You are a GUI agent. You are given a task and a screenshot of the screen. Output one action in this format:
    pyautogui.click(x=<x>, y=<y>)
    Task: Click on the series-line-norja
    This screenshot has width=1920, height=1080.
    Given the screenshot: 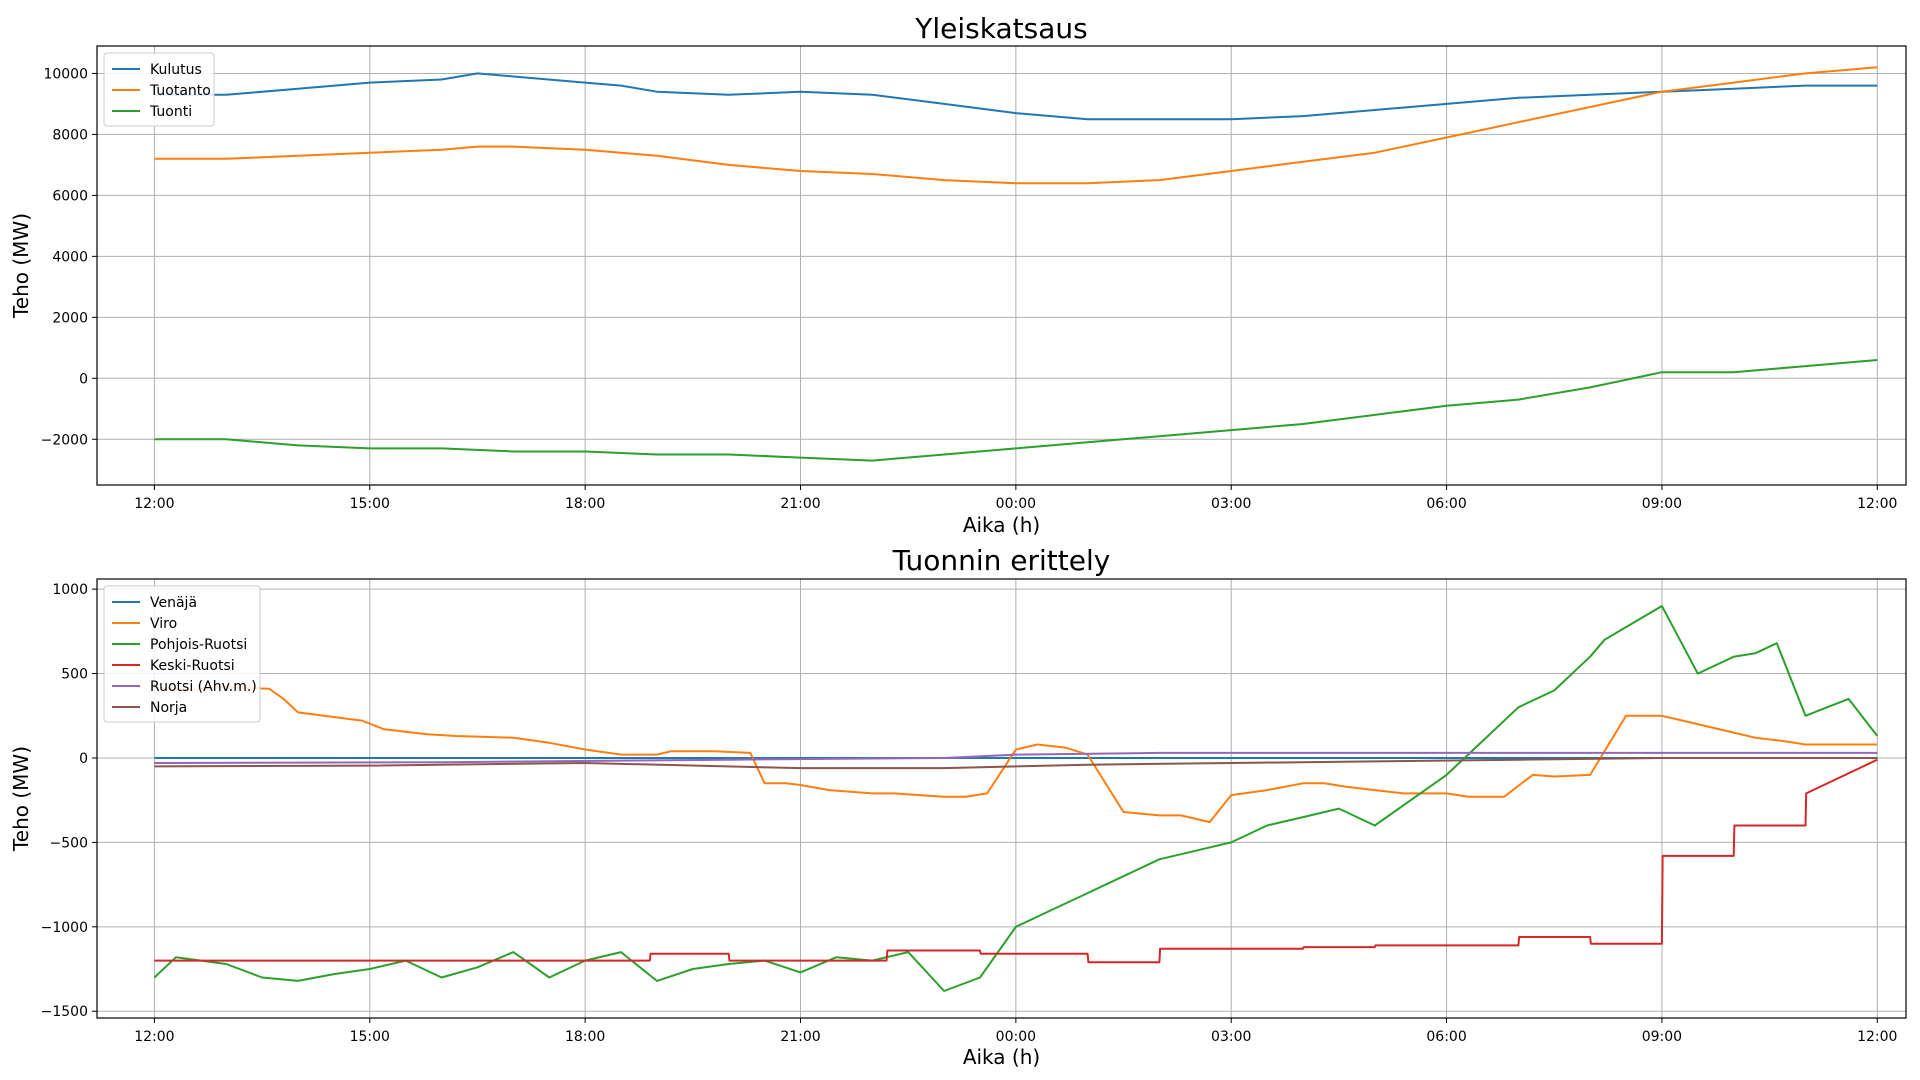 What is the action you would take?
    pyautogui.click(x=1016, y=763)
    